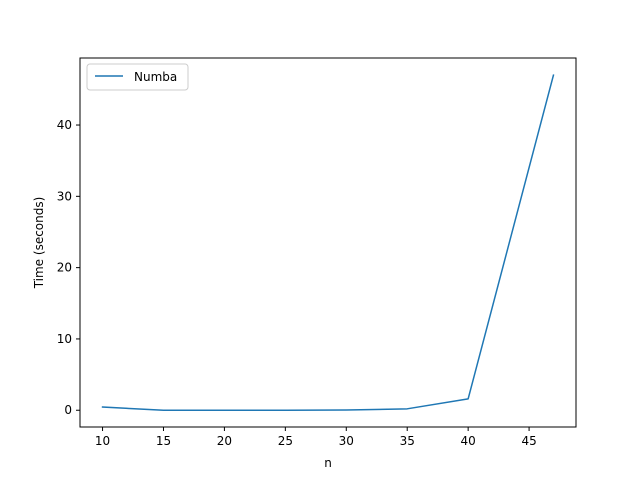 The image size is (640, 480). What do you see at coordinates (163, 441) in the screenshot?
I see `x-tick-label: 15` at bounding box center [163, 441].